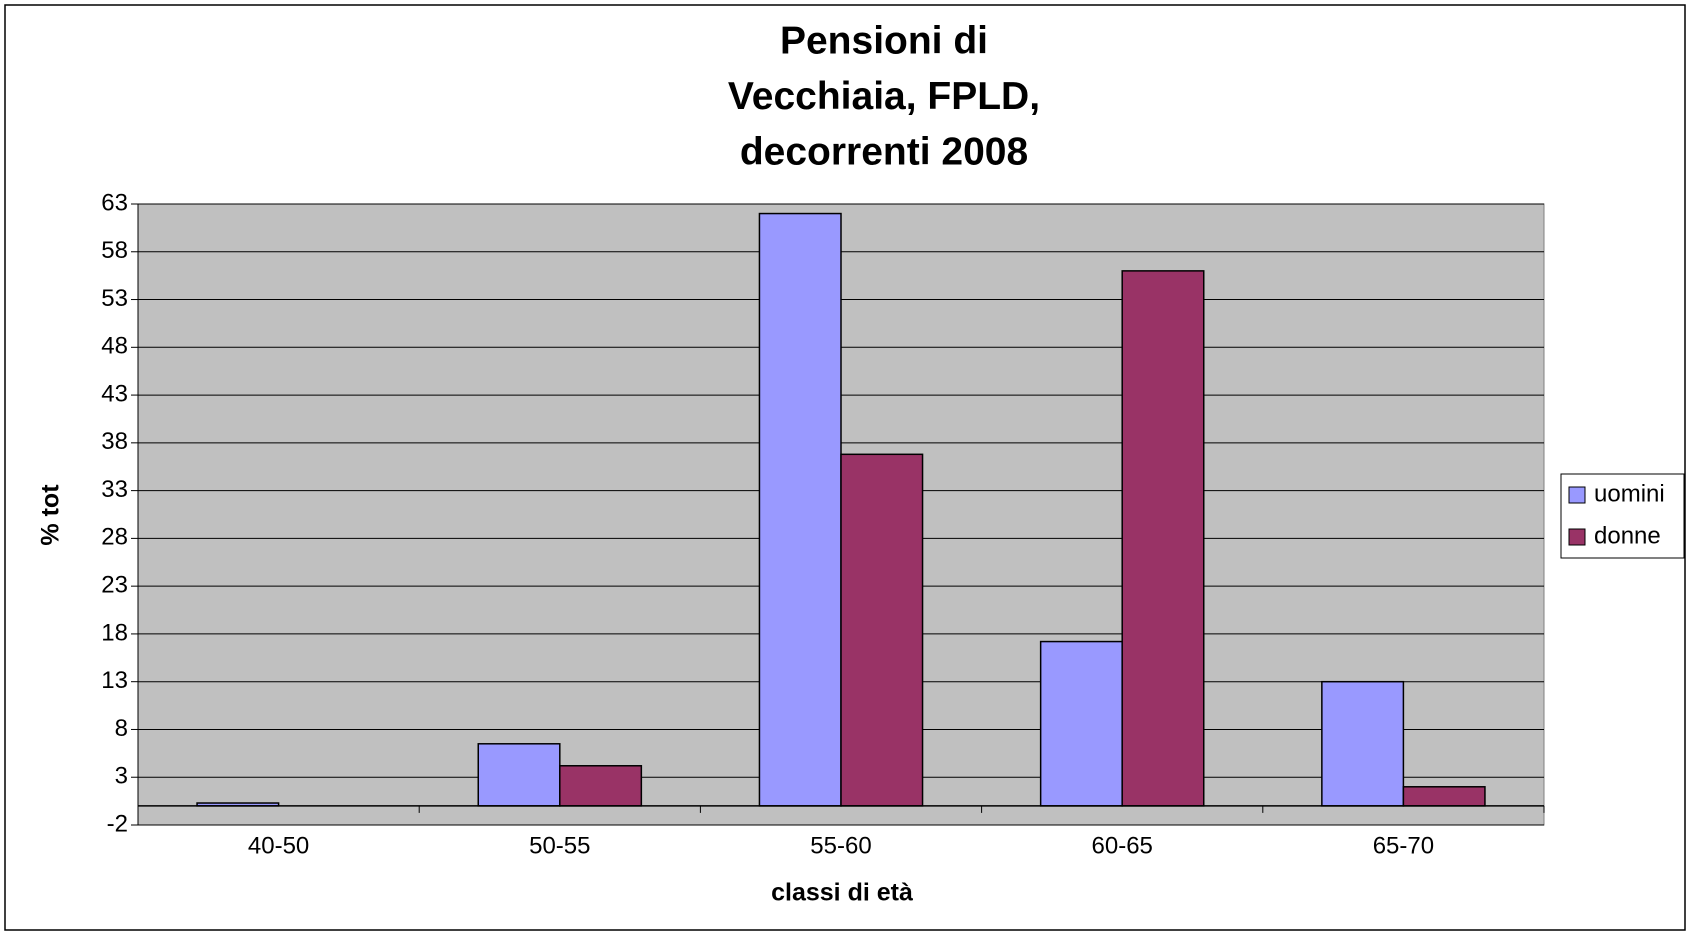 The height and width of the screenshot is (935, 1690). I want to click on y-tick-label: 23, so click(114, 584).